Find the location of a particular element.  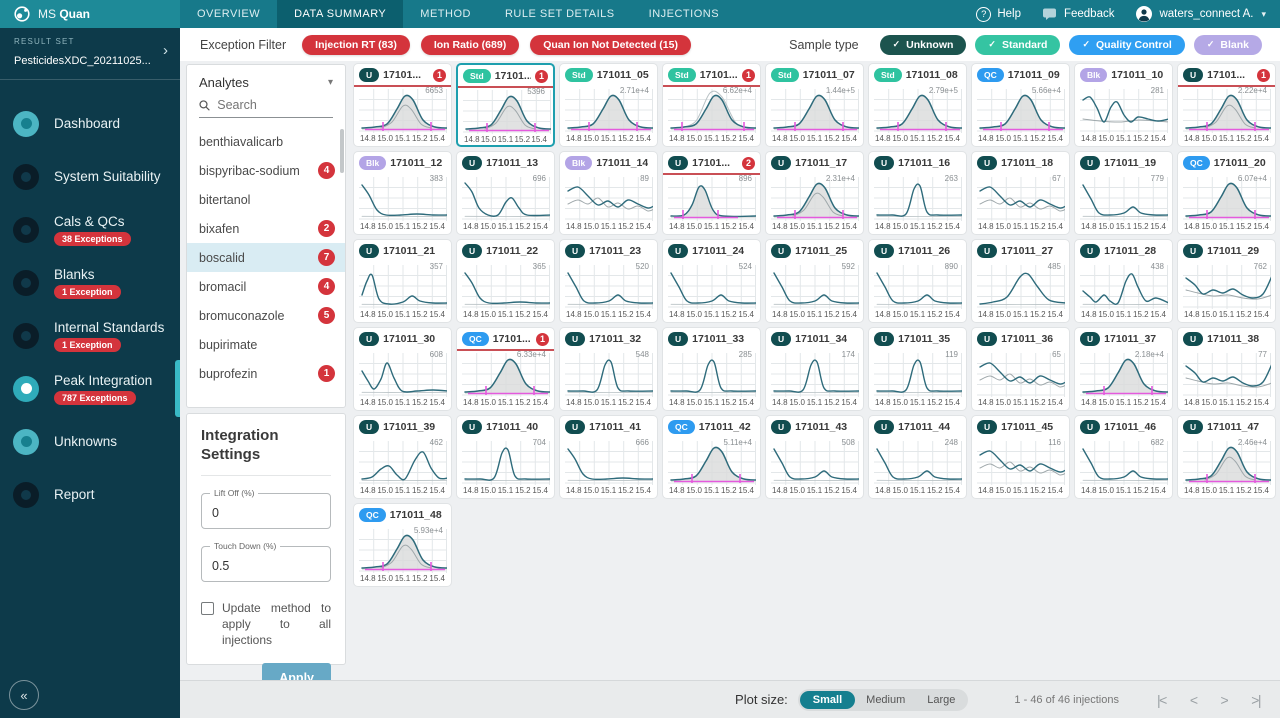

exception-filter-pill: Quan Ion Not Detected (15) is located at coordinates (610, 44).